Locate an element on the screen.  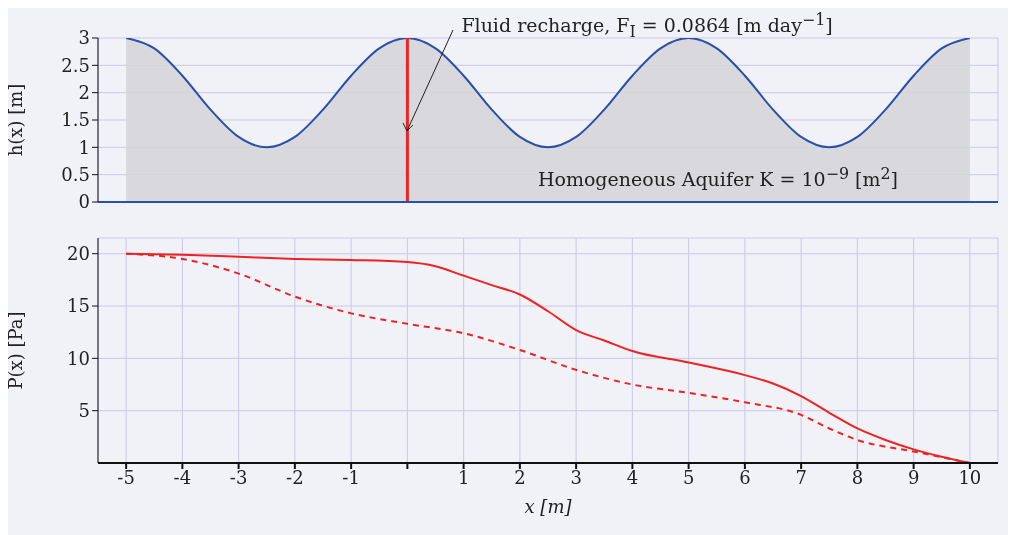
y-tick-label: 0.5 is located at coordinates (75, 175).